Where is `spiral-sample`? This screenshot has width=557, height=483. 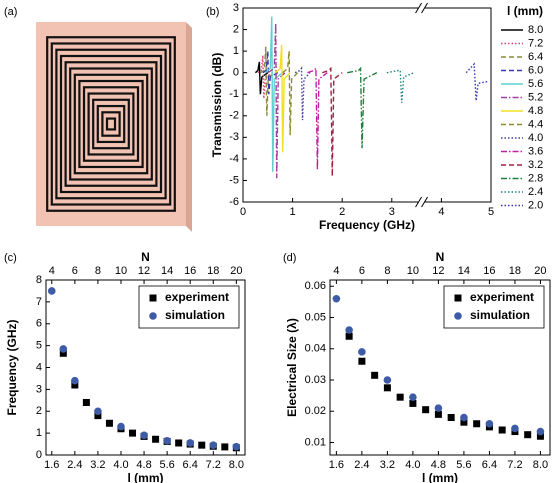
spiral-sample is located at coordinates (114, 127).